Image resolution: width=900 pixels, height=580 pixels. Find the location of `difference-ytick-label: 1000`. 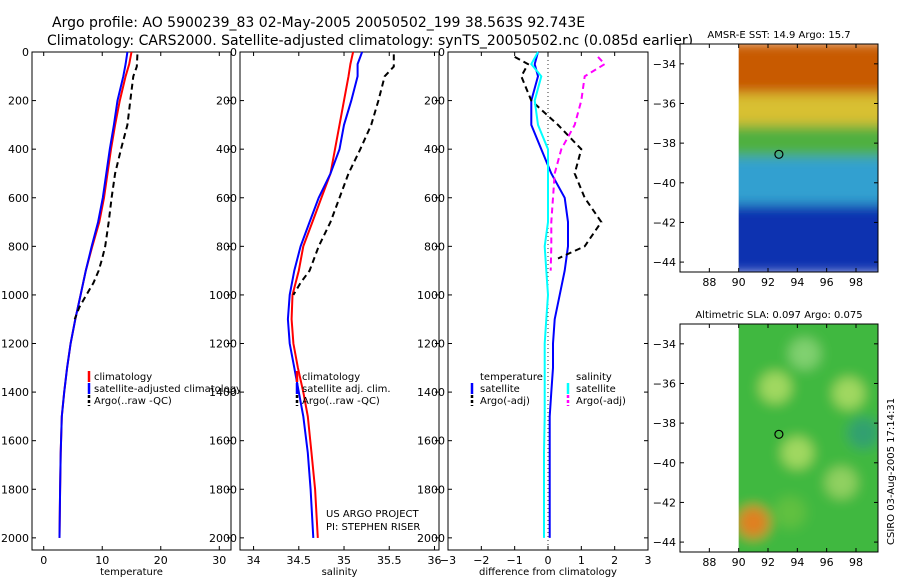

difference-ytick-label: 1000 is located at coordinates (431, 295).